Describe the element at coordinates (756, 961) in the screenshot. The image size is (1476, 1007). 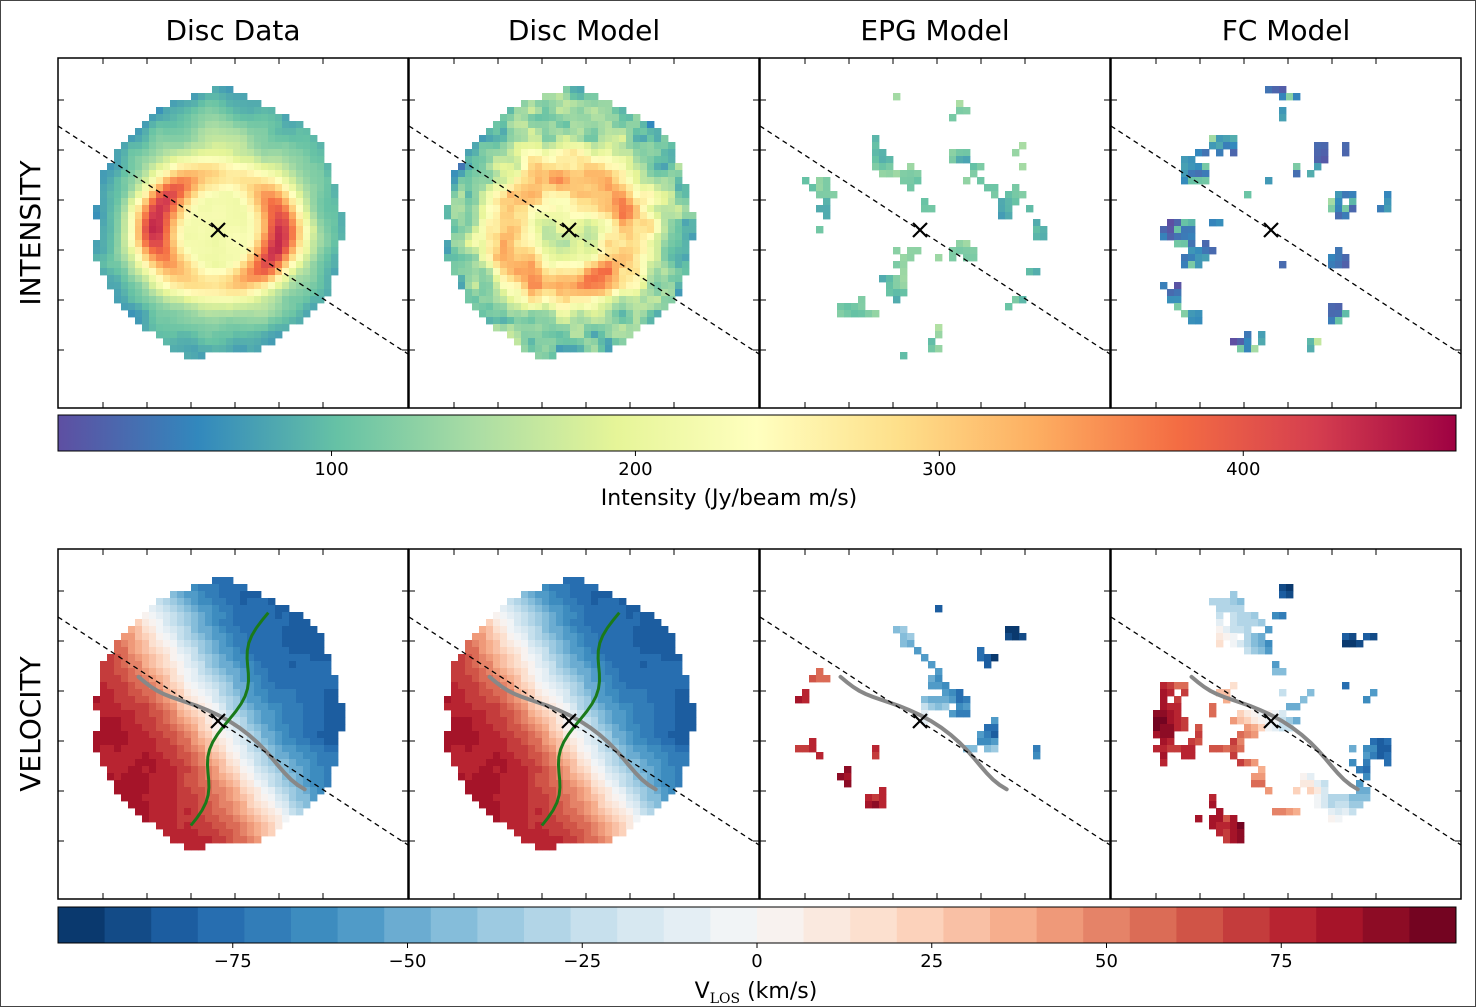
I see `velocity-tick-label: 0` at that location.